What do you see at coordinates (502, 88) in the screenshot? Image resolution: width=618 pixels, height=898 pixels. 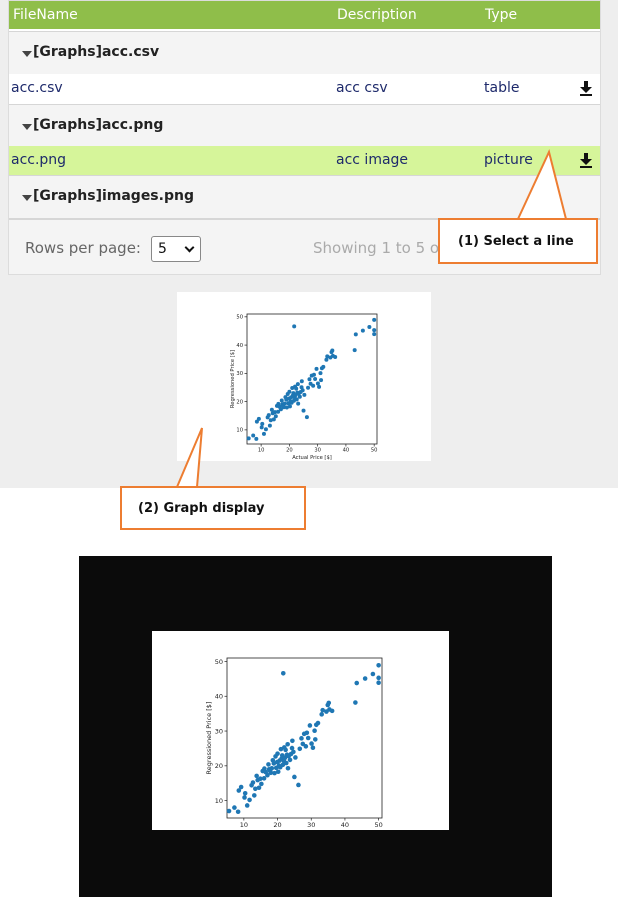 I see `type-cell: table` at bounding box center [502, 88].